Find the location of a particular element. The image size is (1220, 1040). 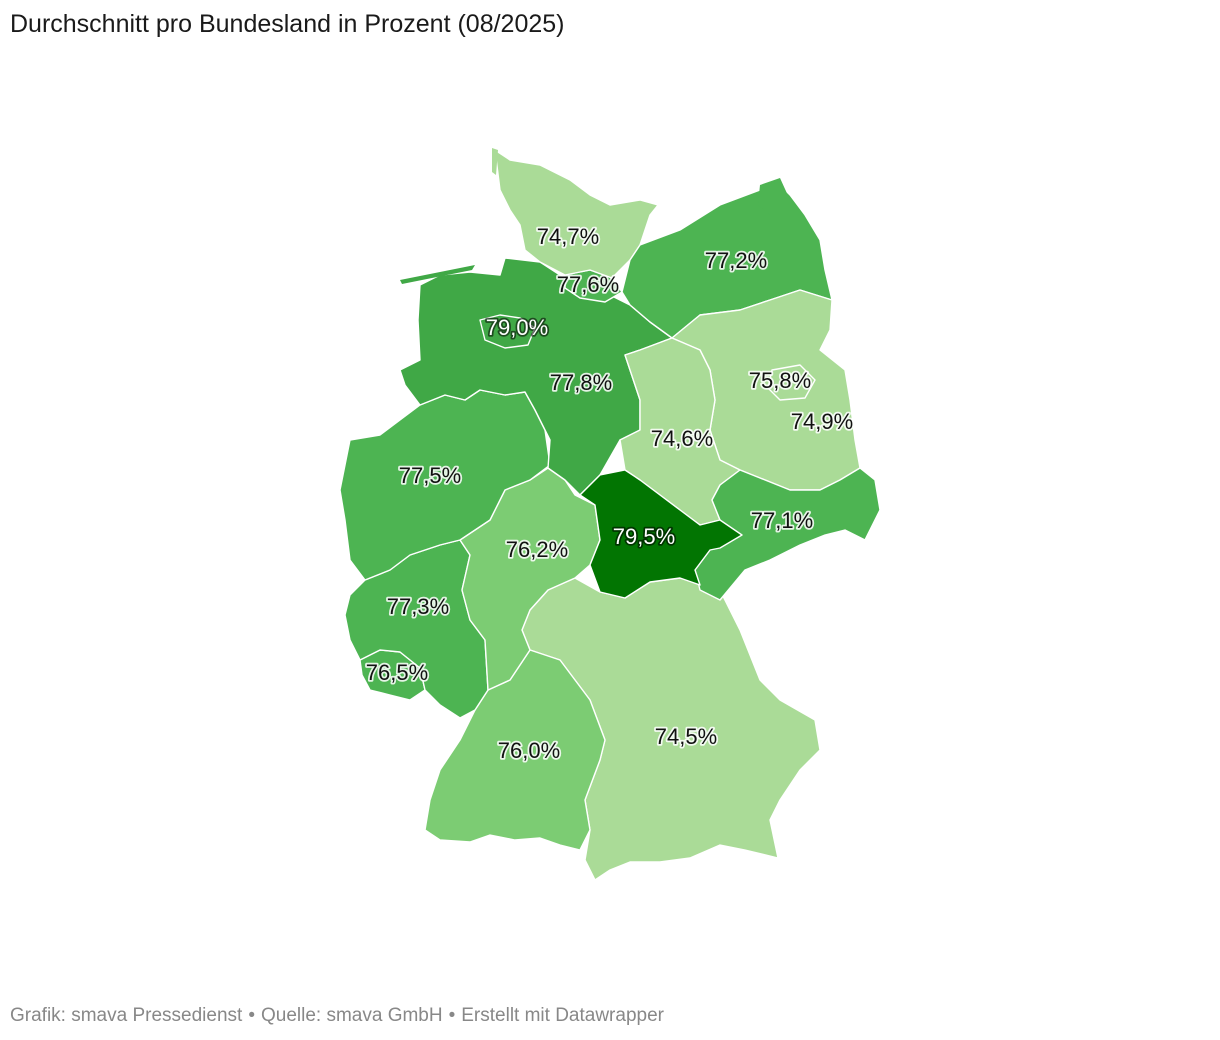

island-east-frisian is located at coordinates (437, 274).